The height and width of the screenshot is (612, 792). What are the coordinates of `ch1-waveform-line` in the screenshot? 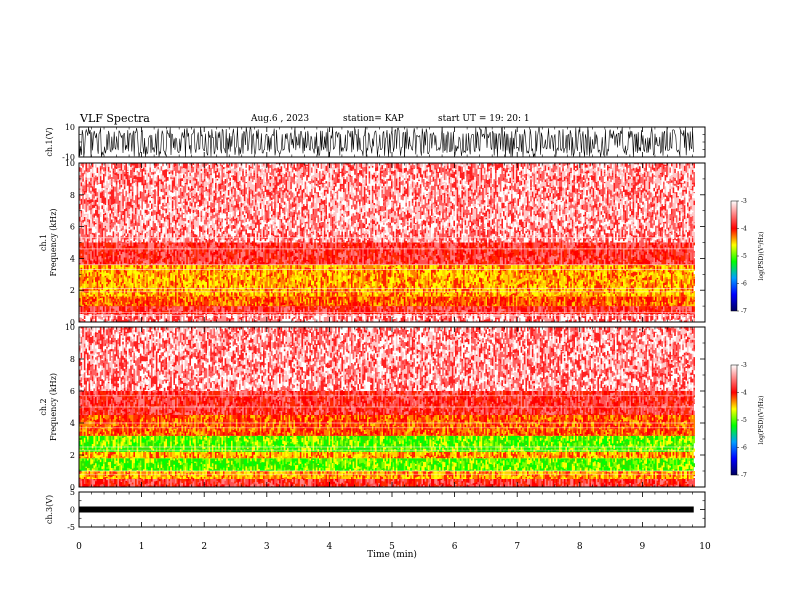 It's located at (386, 142).